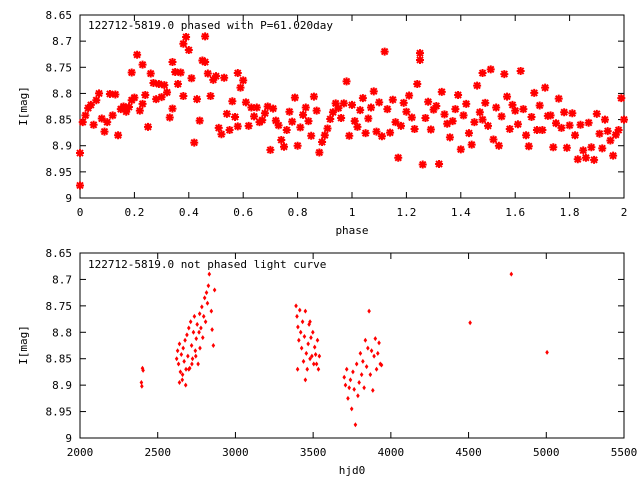 This screenshot has width=640, height=480. Describe the element at coordinates (59, 253) in the screenshot. I see `y-tick-label: 8.65` at that location.